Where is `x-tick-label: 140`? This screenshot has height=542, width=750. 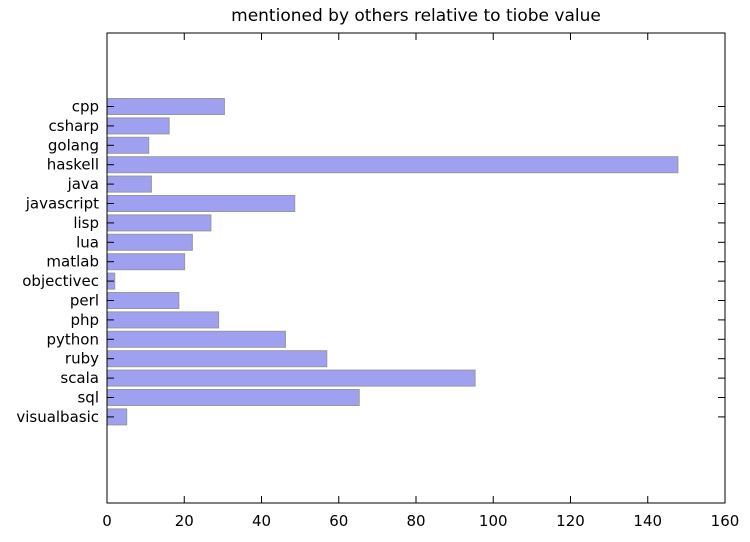 x-tick-label: 140 is located at coordinates (647, 521).